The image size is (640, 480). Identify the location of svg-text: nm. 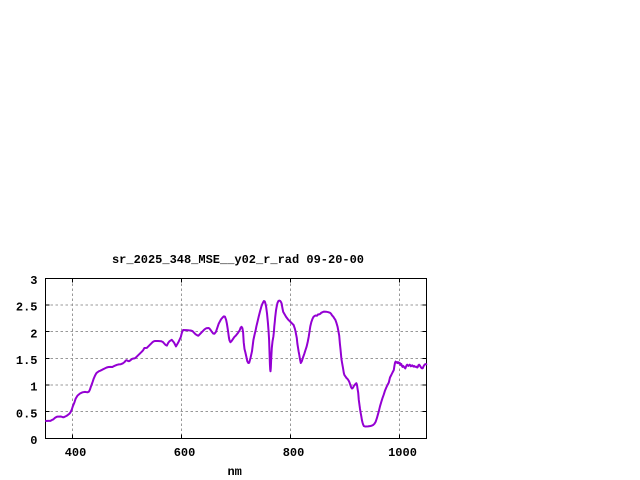
(234, 472).